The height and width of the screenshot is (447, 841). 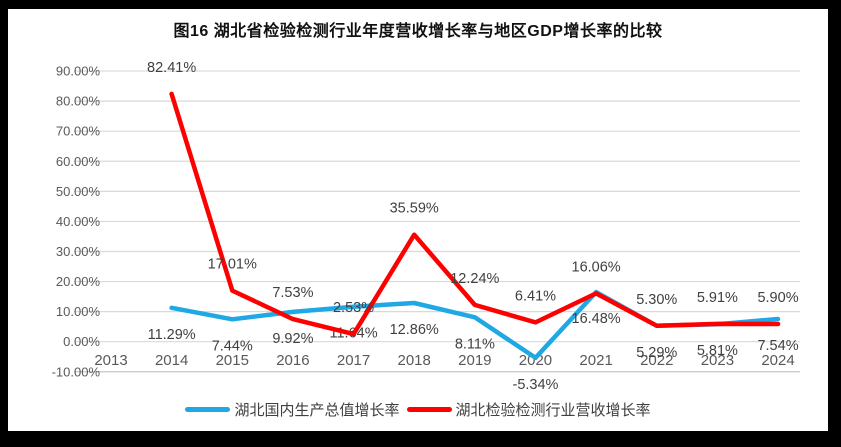 I want to click on x-tick-label: 2013, so click(x=110, y=360).